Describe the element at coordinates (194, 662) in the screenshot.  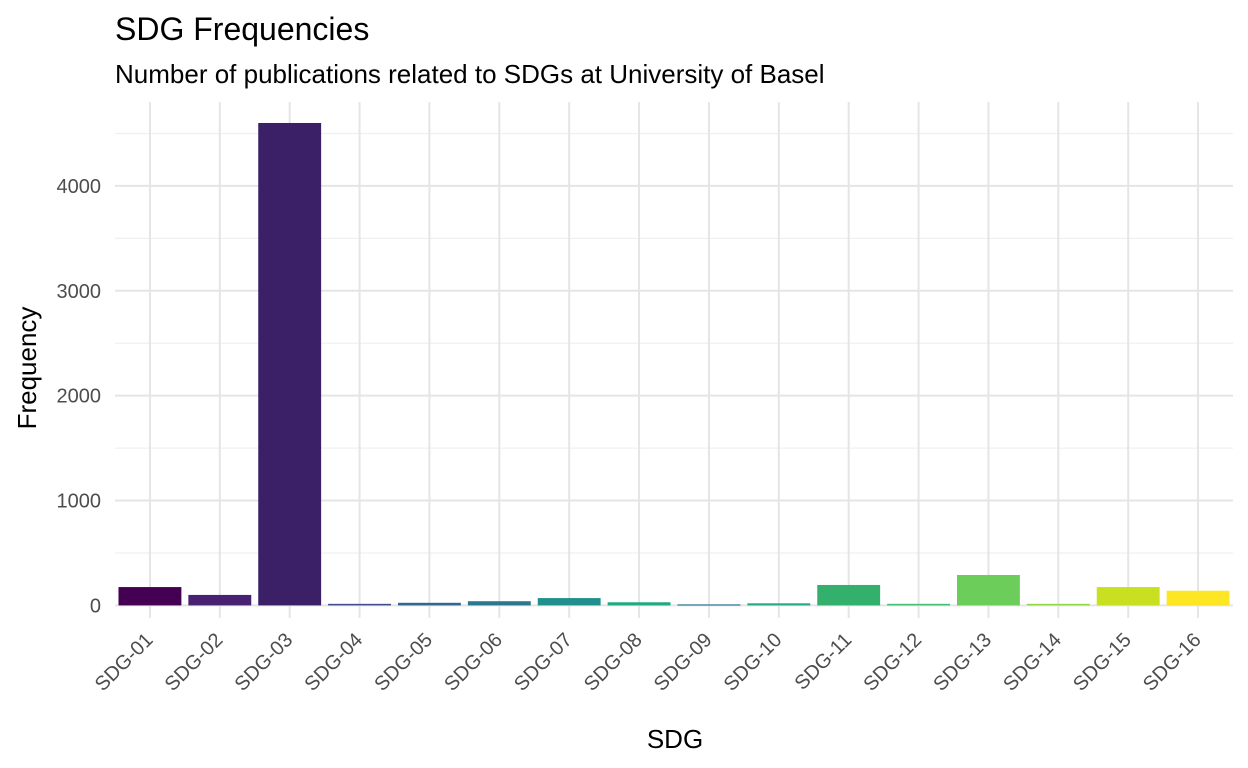
I see `x-tick-label: SDG-02` at that location.